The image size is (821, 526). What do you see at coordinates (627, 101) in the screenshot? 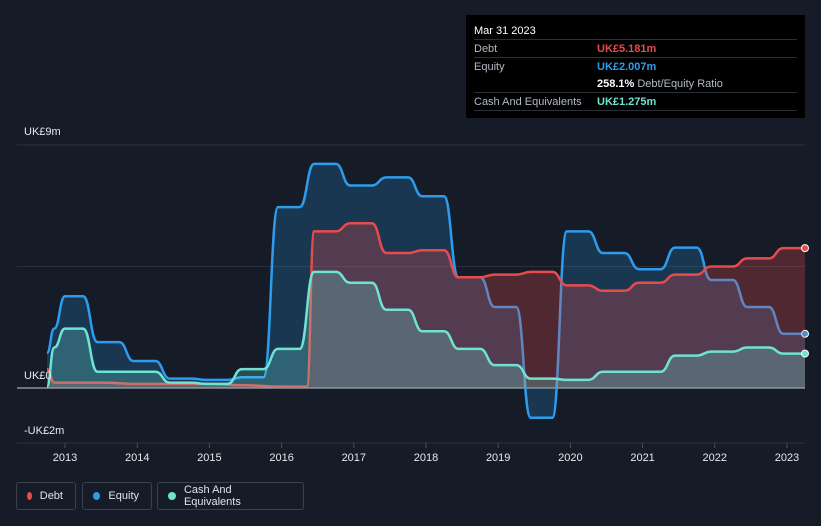
I see `tooltip-cash-value: UK£1.275m` at bounding box center [627, 101].